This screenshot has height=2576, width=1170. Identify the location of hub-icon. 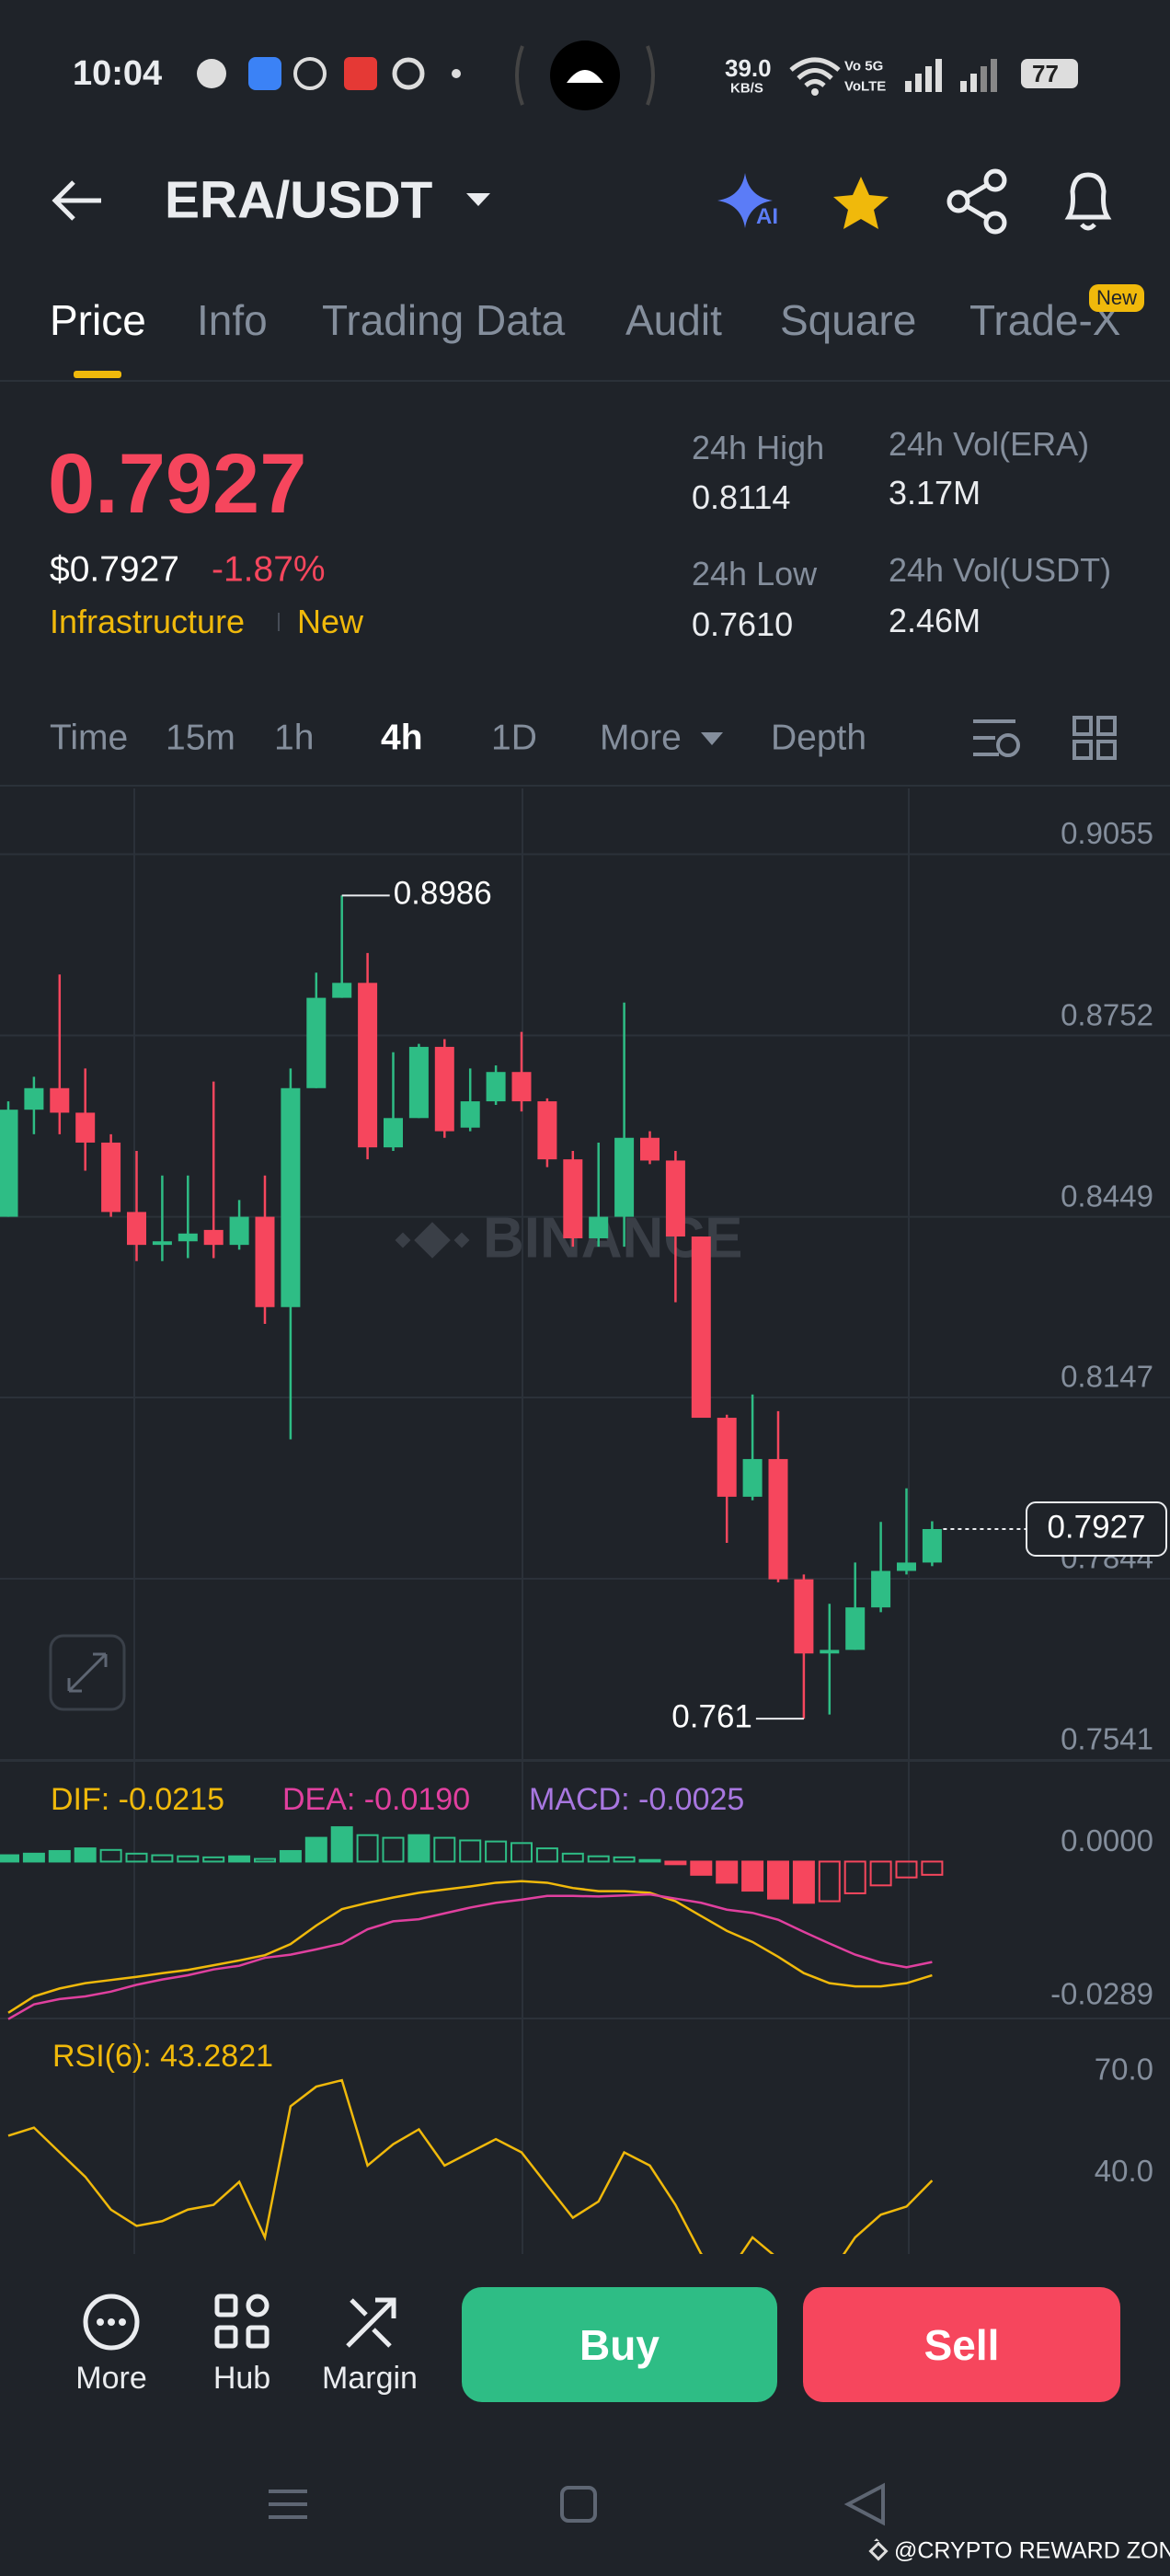
(242, 2321).